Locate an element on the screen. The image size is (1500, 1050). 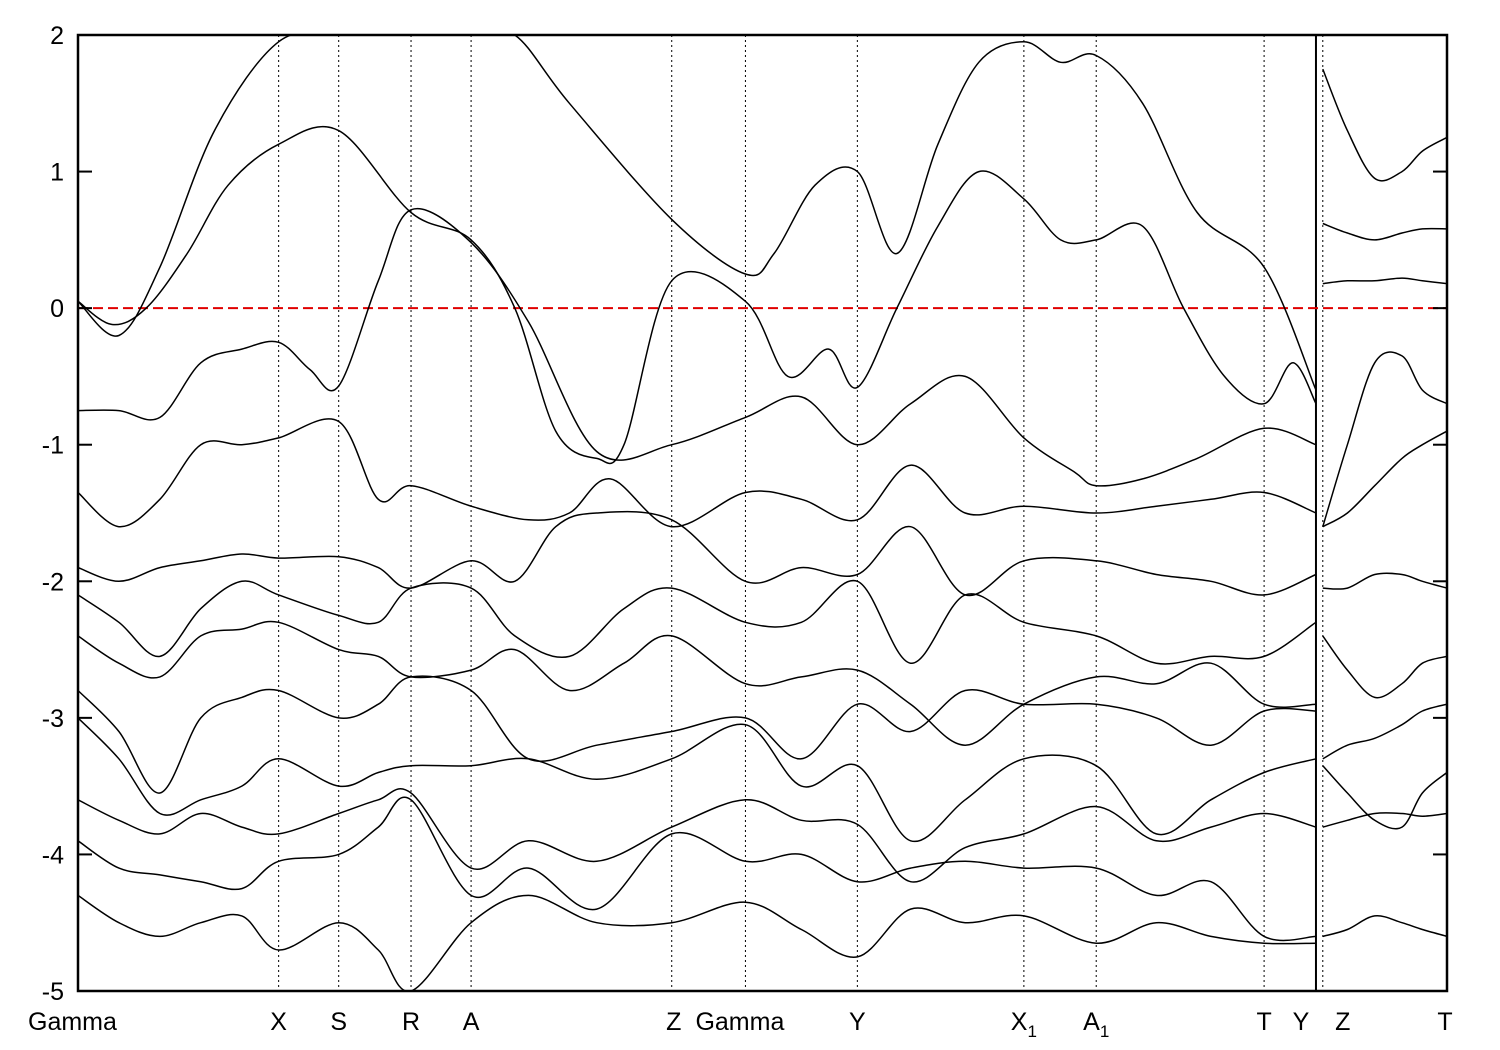
kpoint-label-7: Y is located at coordinates (857, 1022).